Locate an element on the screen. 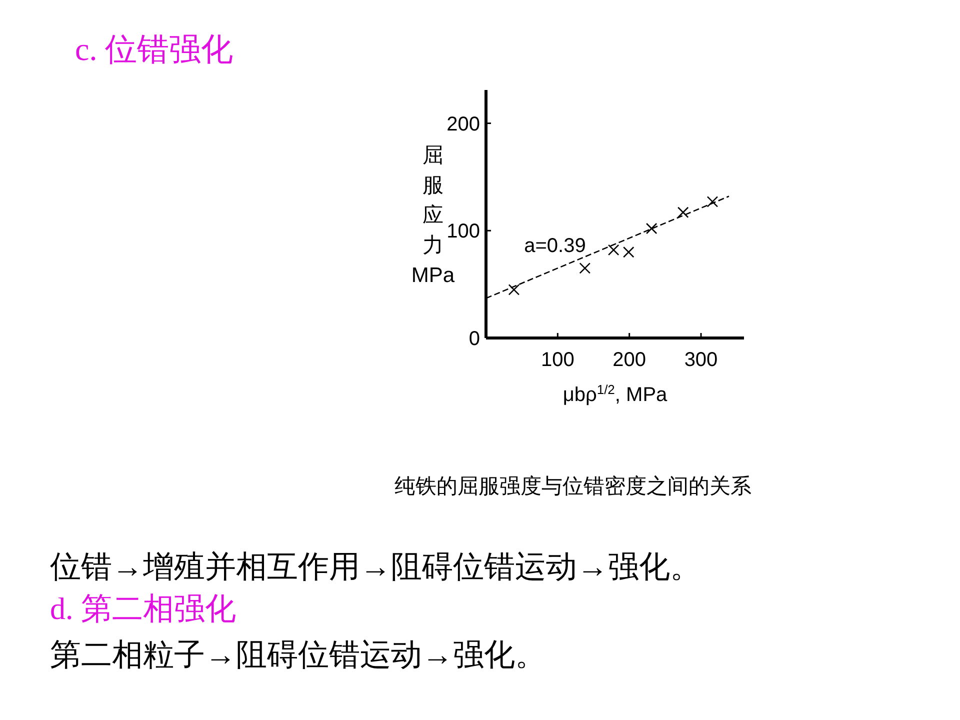  text: d. 第二相强化 is located at coordinates (143, 608).